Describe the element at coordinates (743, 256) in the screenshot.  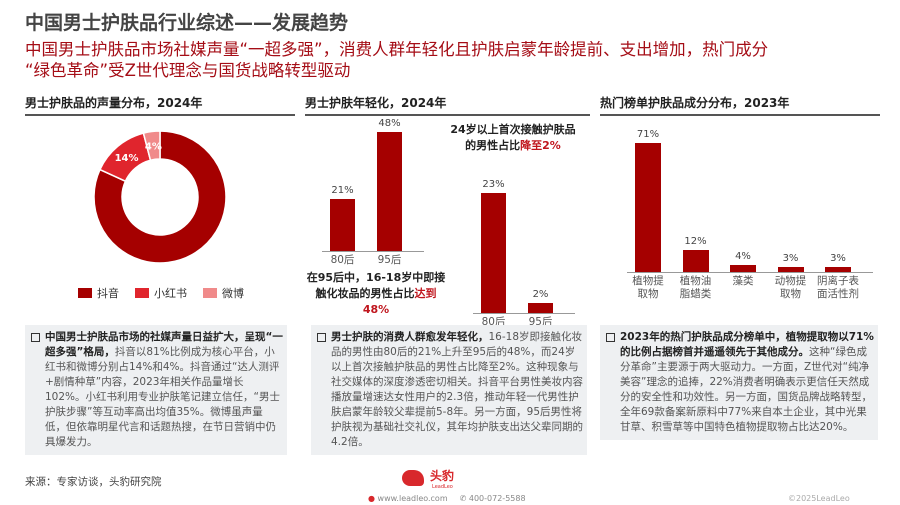
I see `bar-value-label: 4%` at that location.